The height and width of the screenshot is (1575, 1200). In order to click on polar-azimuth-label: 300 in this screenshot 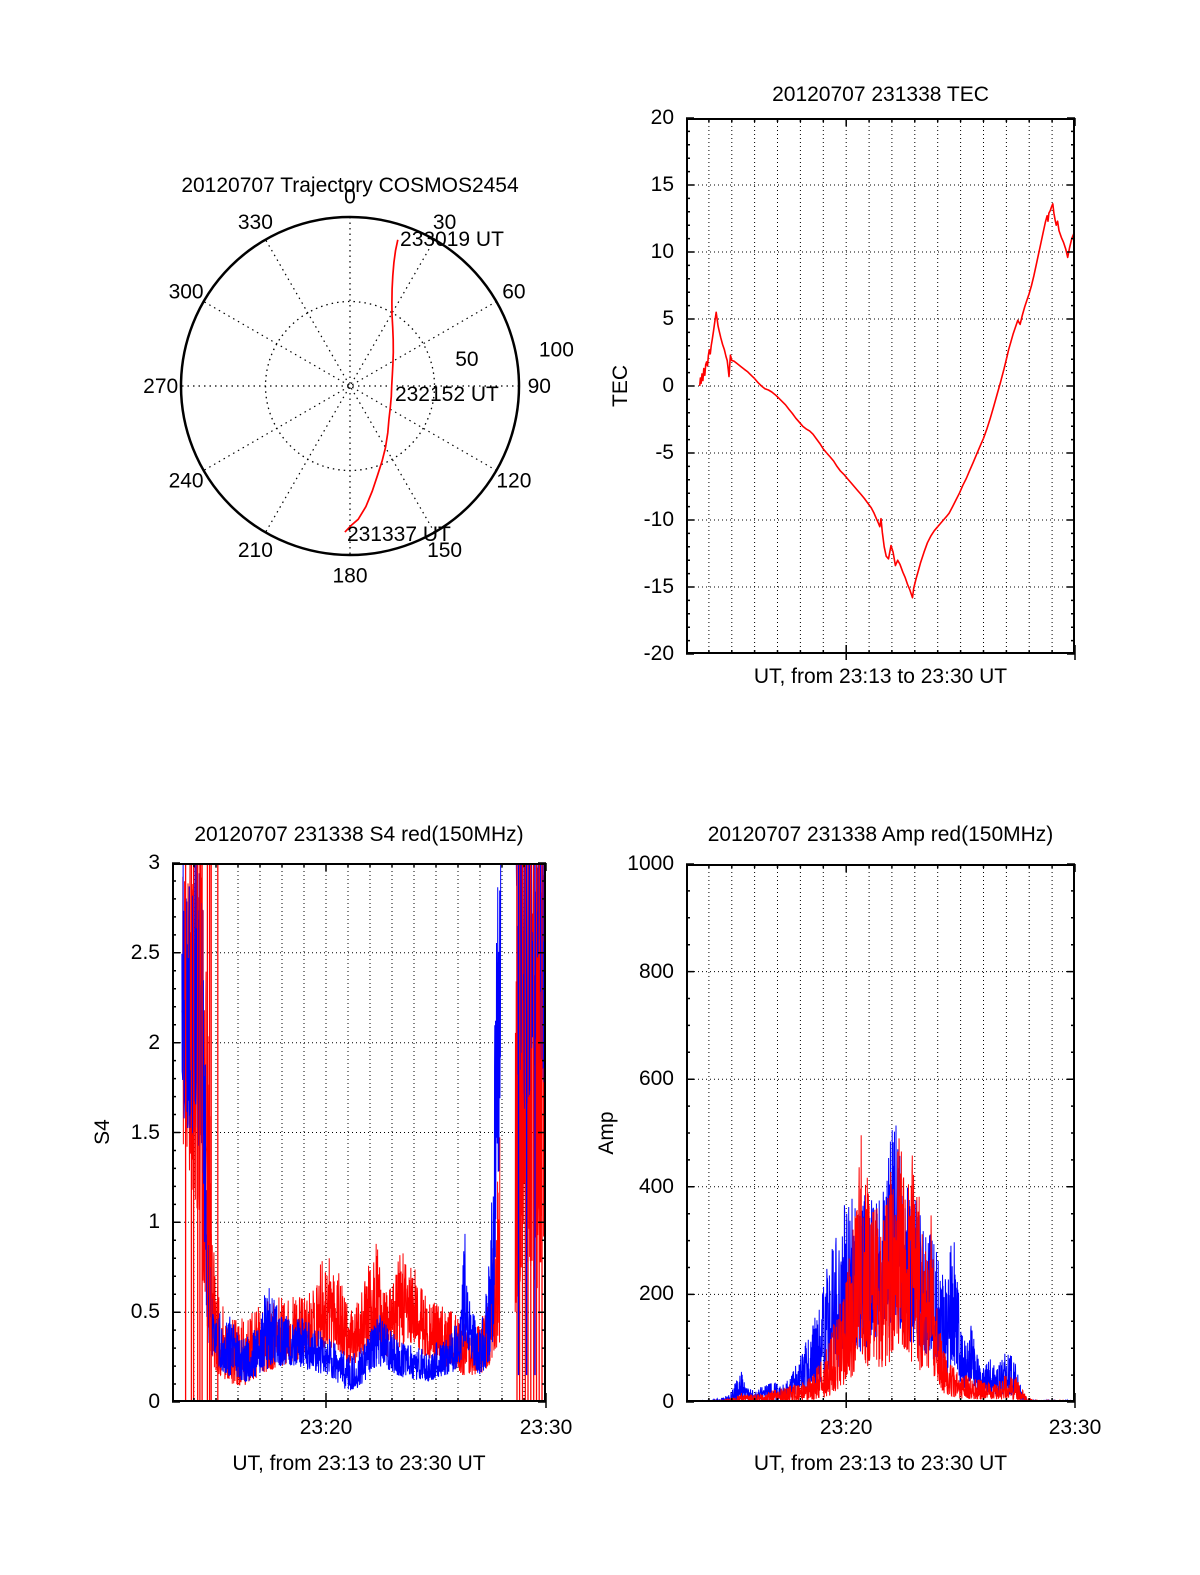, I will do `click(186, 291)`.